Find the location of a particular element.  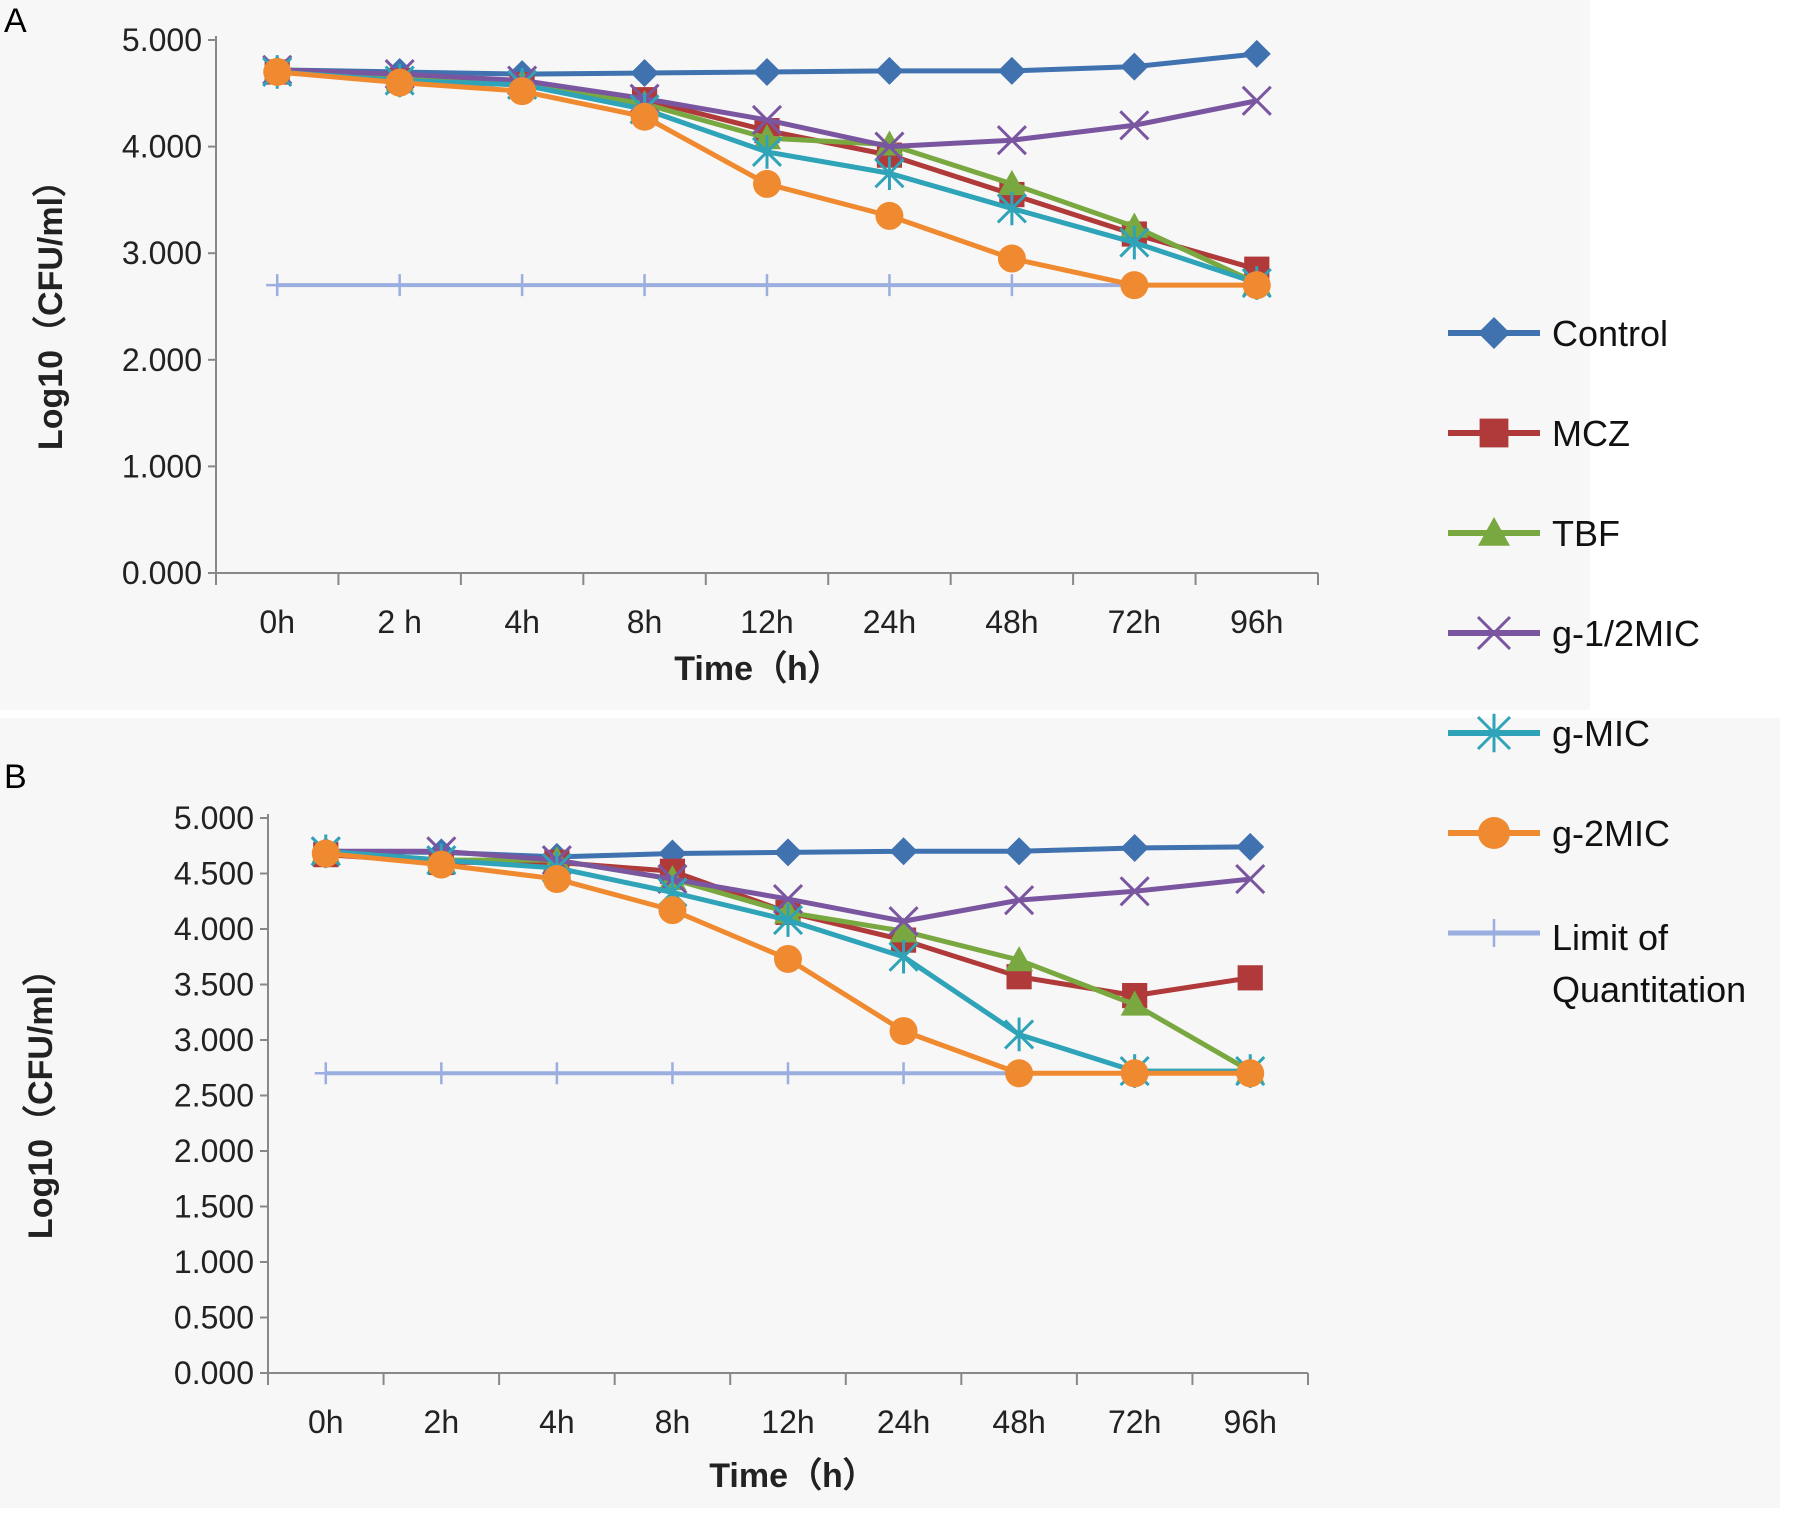

panel-a-y-tick-label: 4.000 is located at coordinates (162, 147).